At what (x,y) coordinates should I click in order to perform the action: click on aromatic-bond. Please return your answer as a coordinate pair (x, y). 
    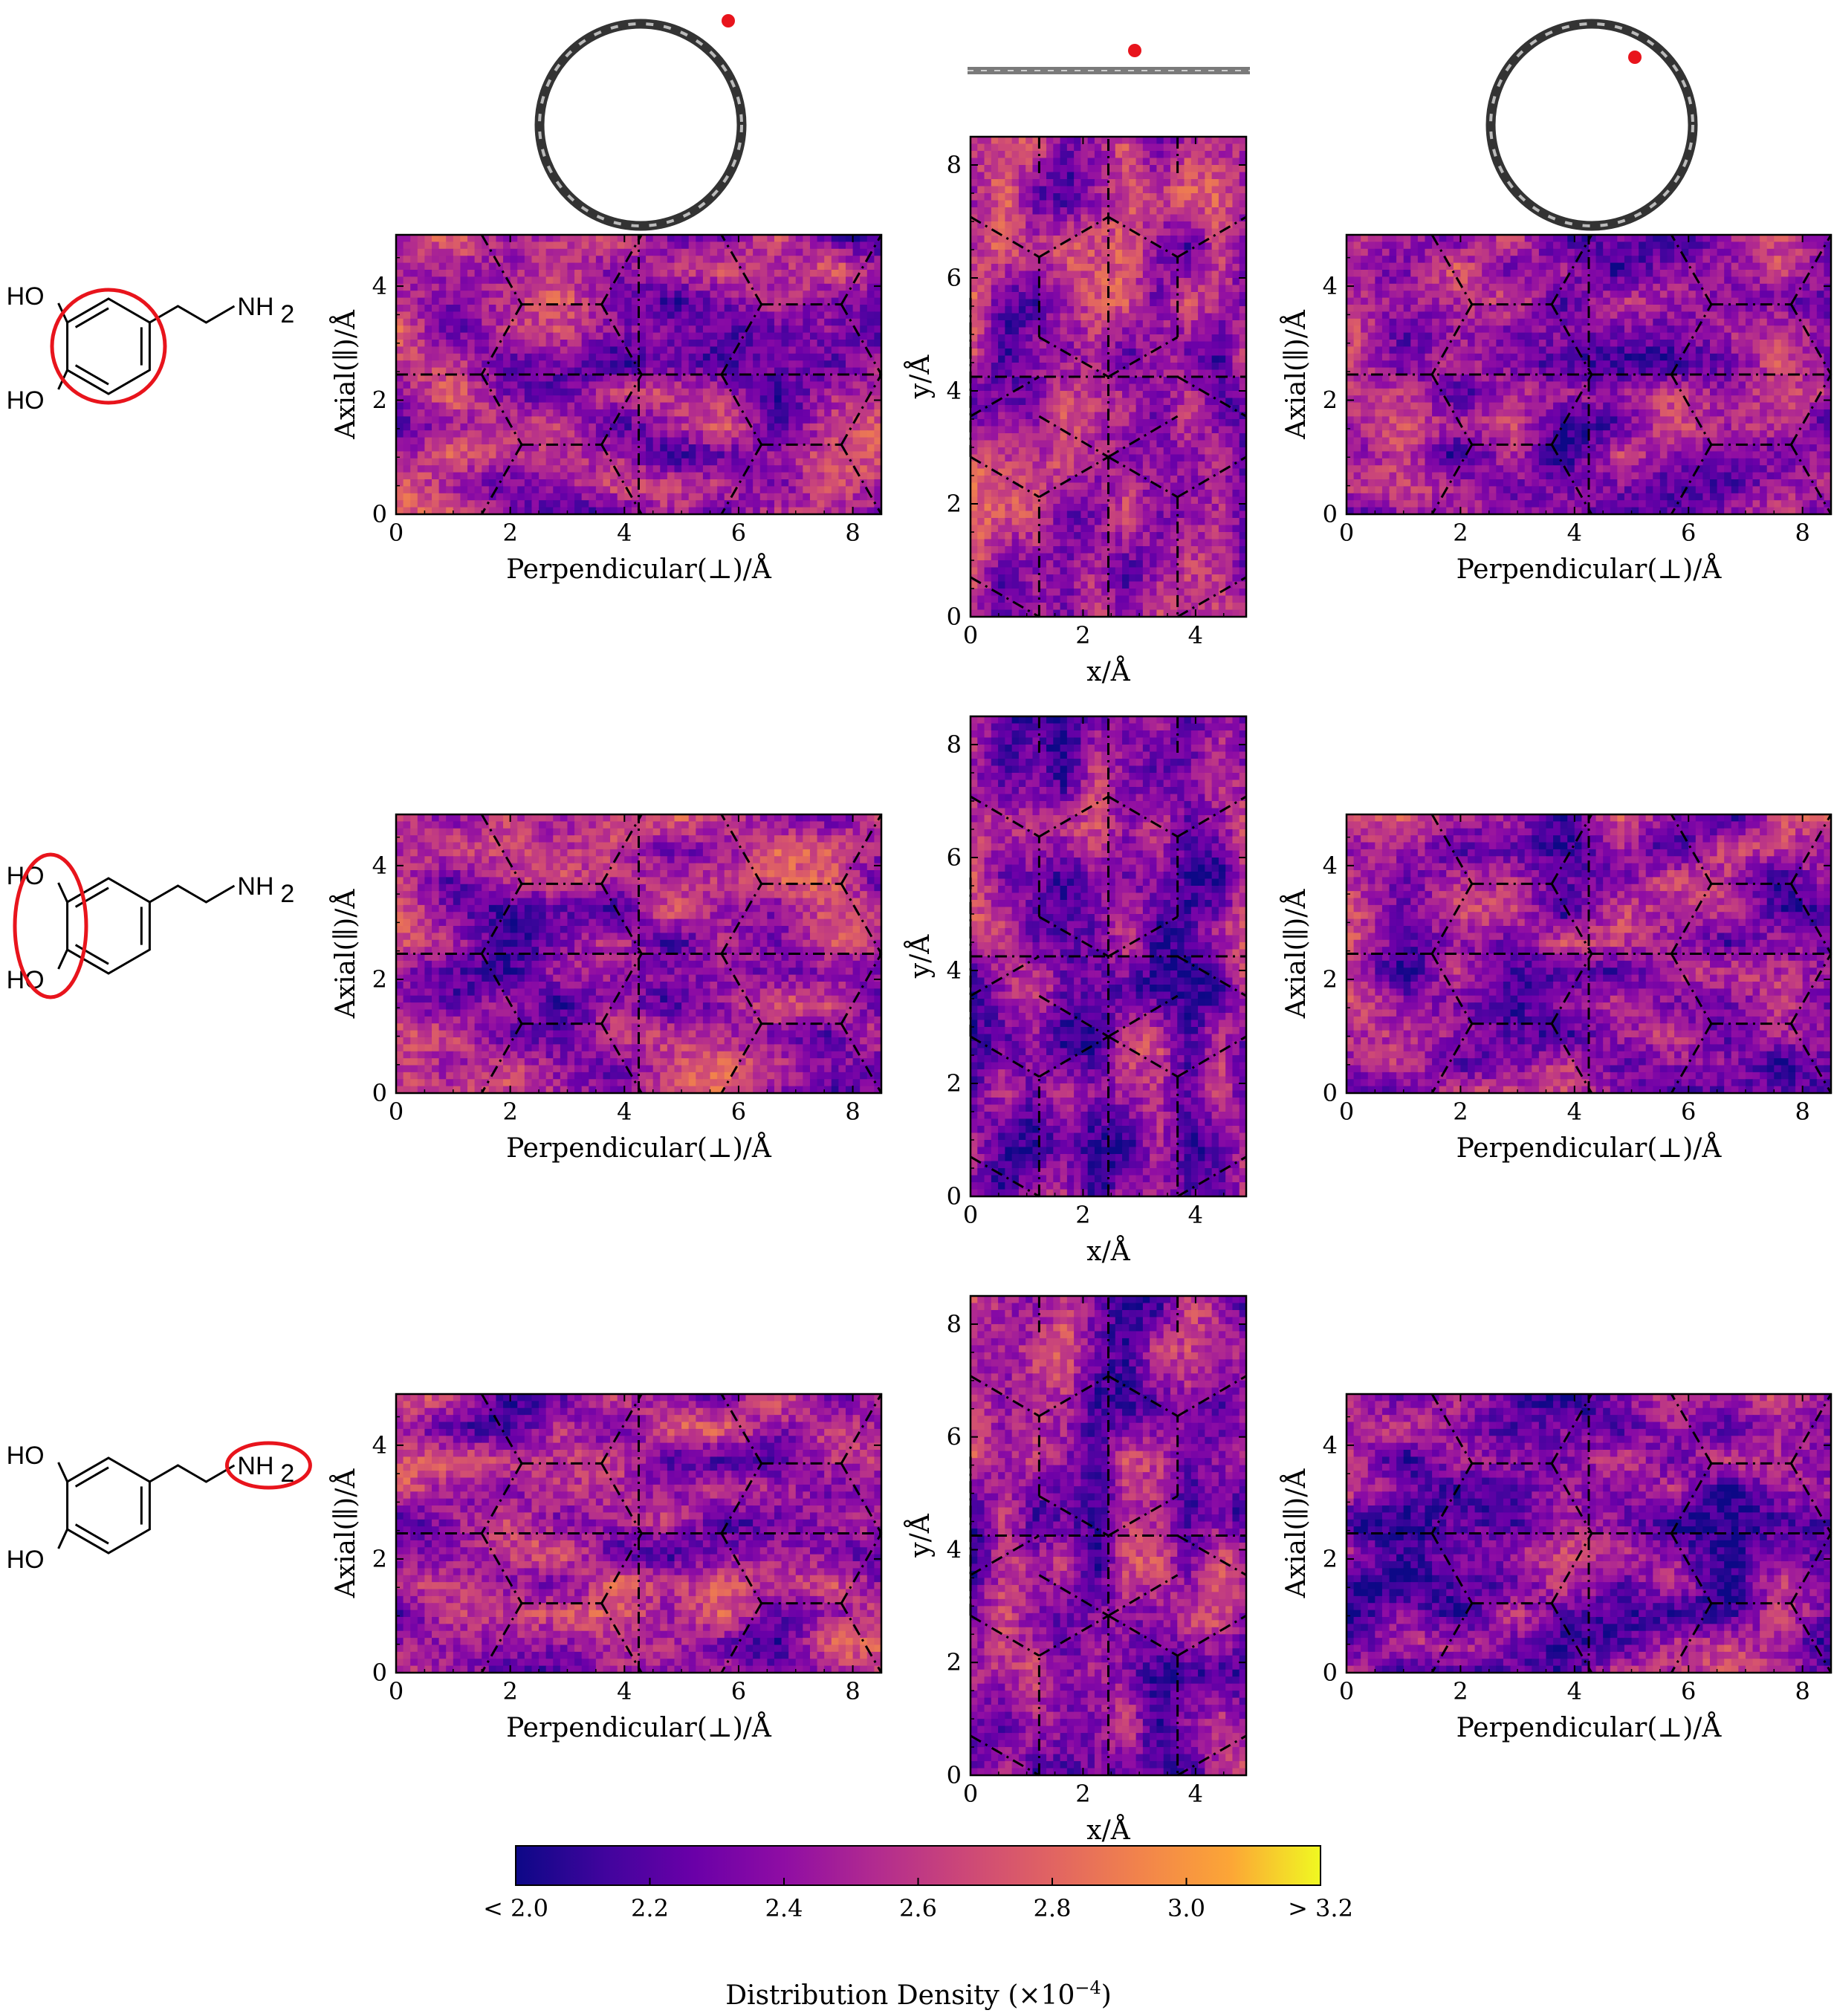
    Looking at the image, I should click on (92, 376).